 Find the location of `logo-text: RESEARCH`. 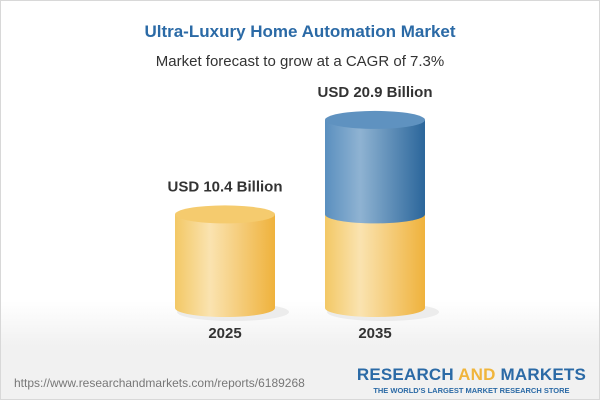

logo-text: RESEARCH is located at coordinates (407, 374).